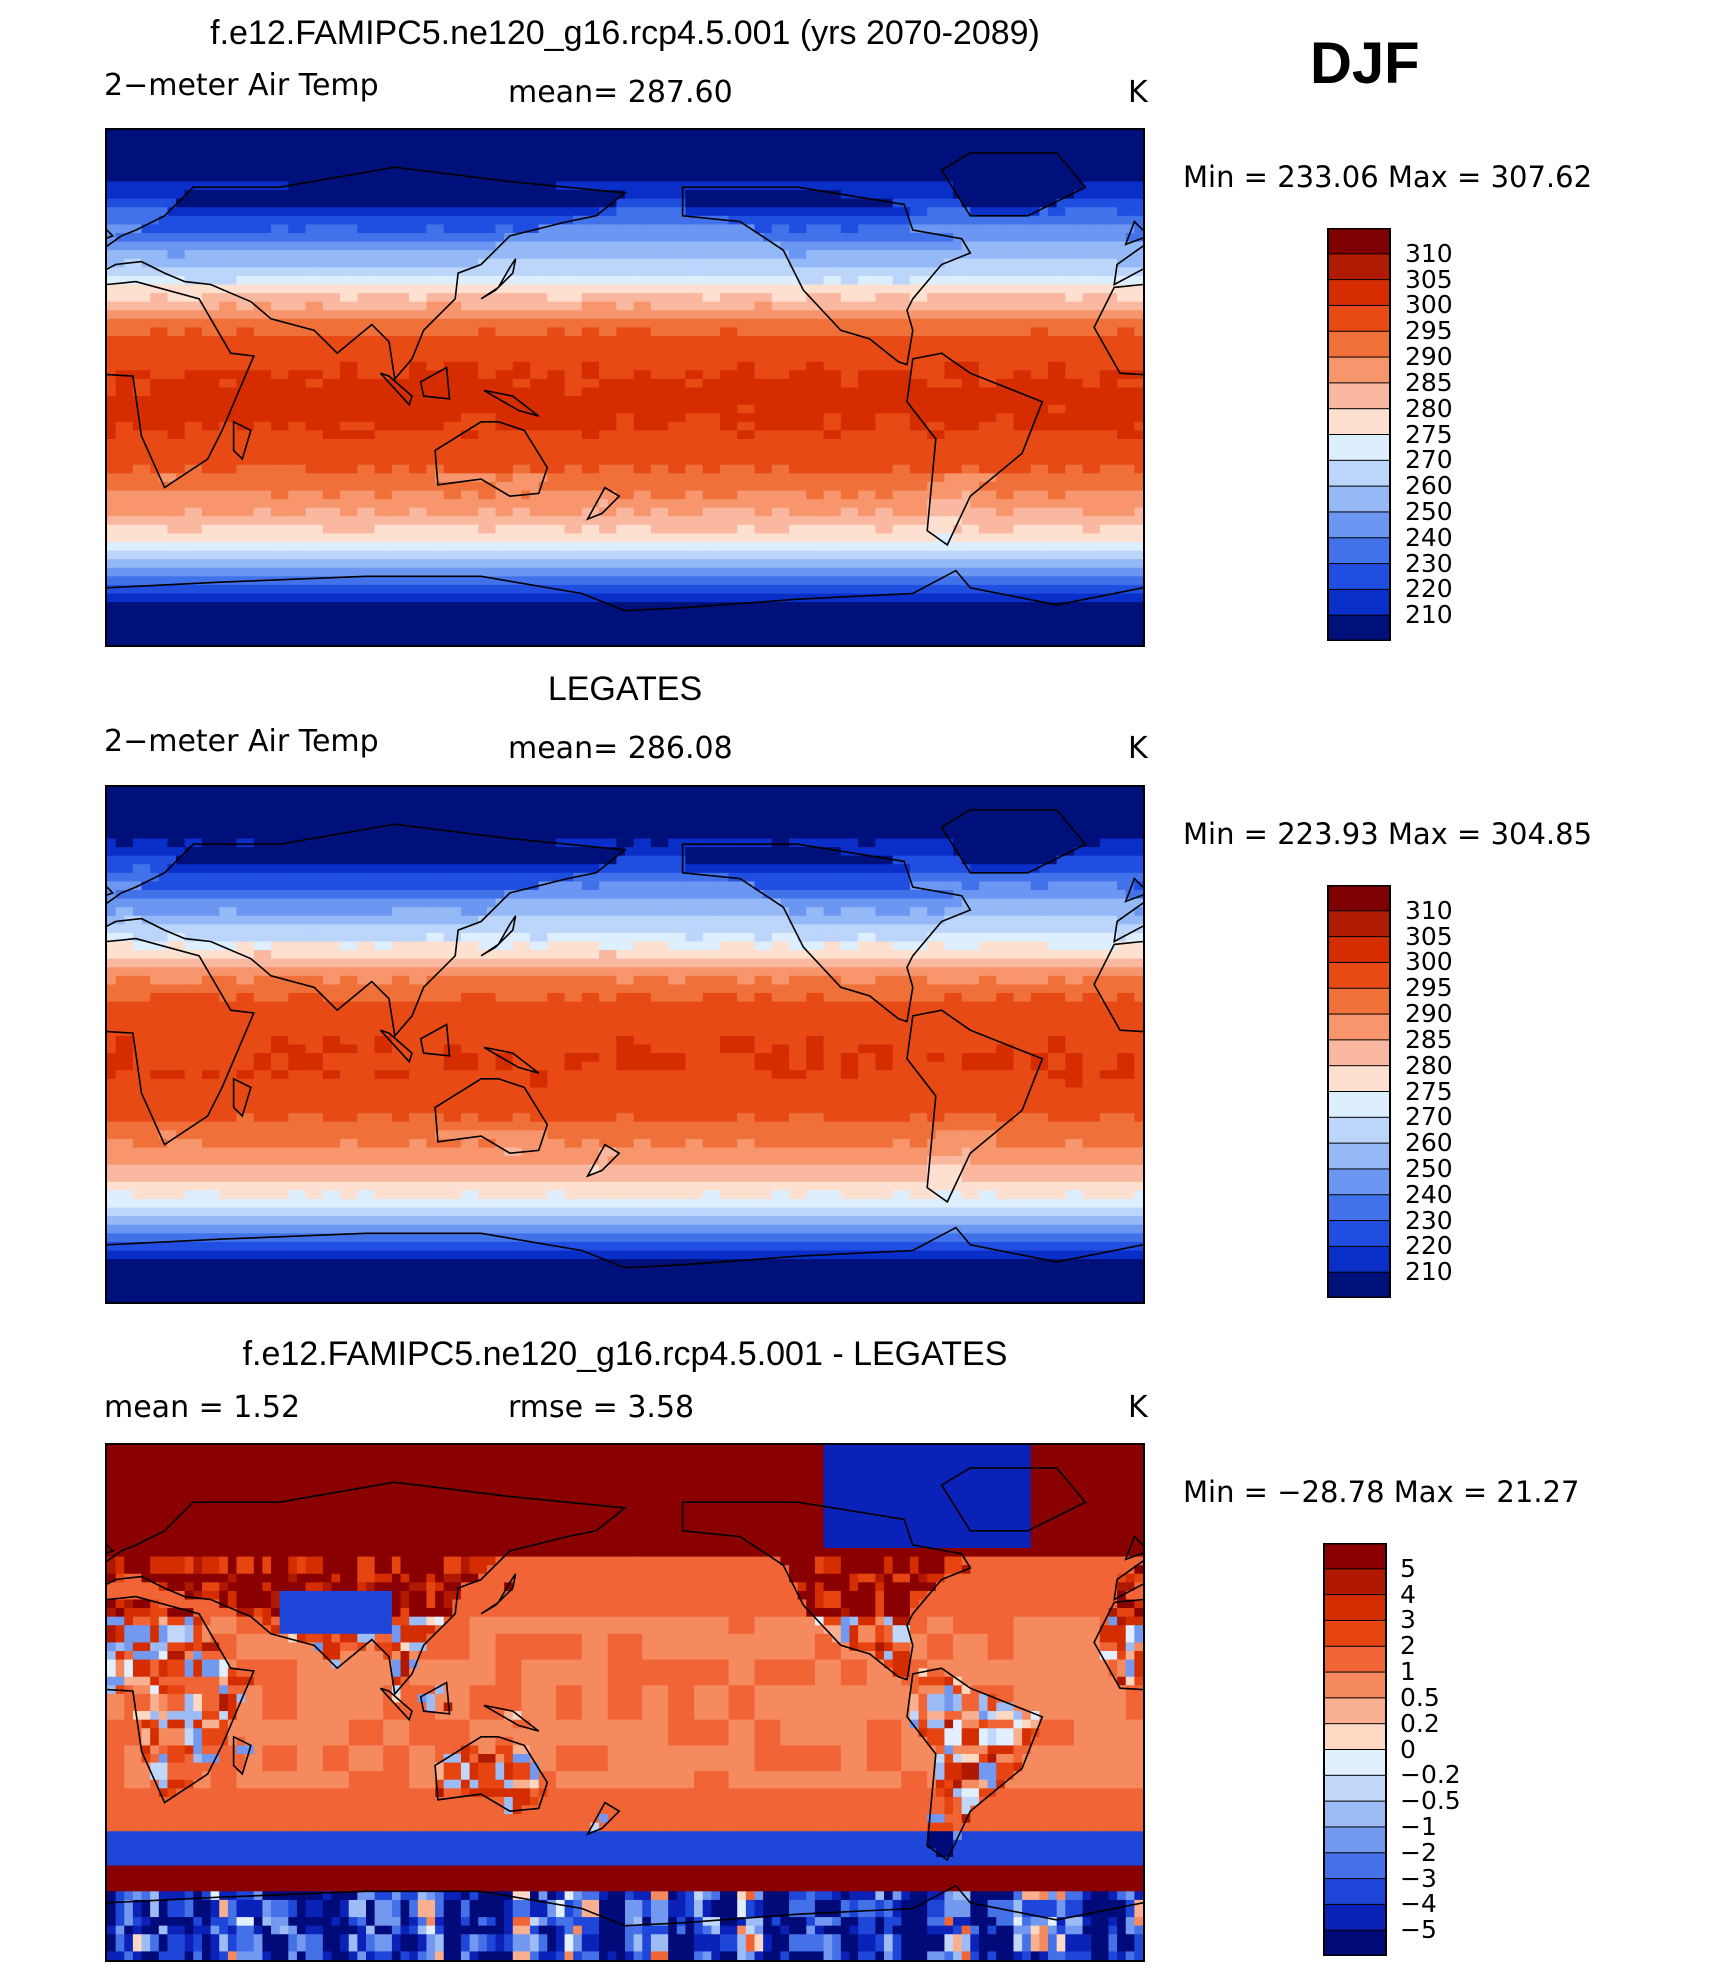  What do you see at coordinates (1429, 485) in the screenshot?
I see `colorbar-tick-label: 260` at bounding box center [1429, 485].